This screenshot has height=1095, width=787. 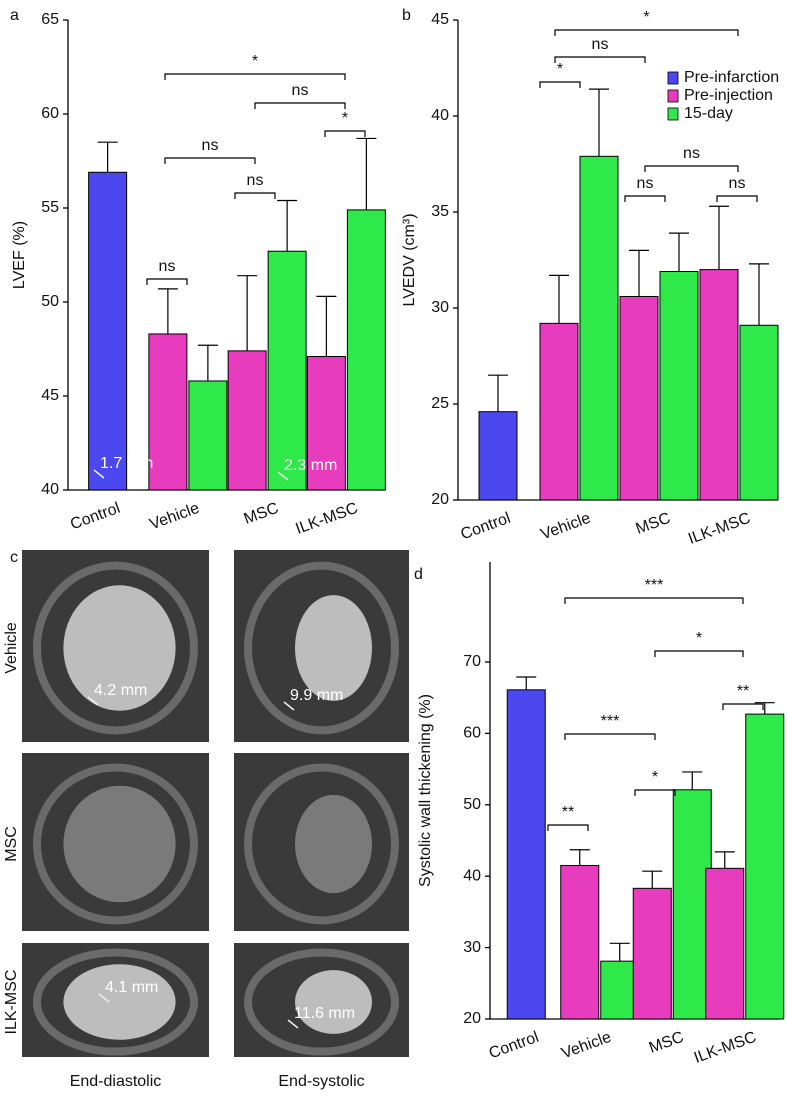 I want to click on legend-label: Pre-injection, so click(x=728, y=95).